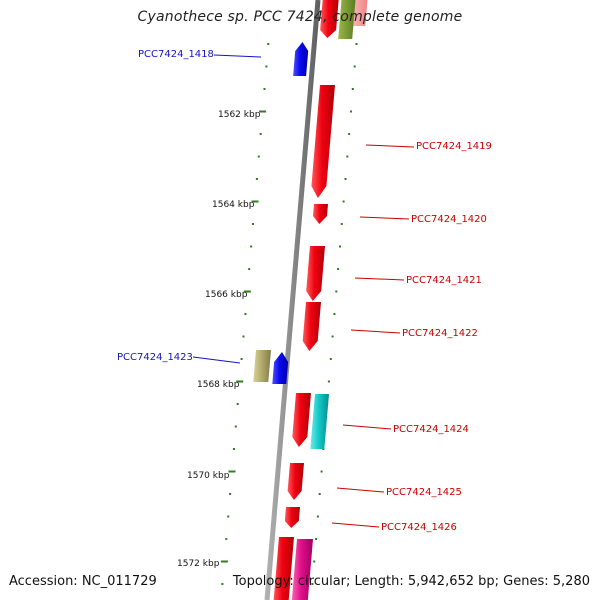  What do you see at coordinates (419, 527) in the screenshot?
I see `gene-label-PCC7424_1426: PCC7424_1426` at bounding box center [419, 527].